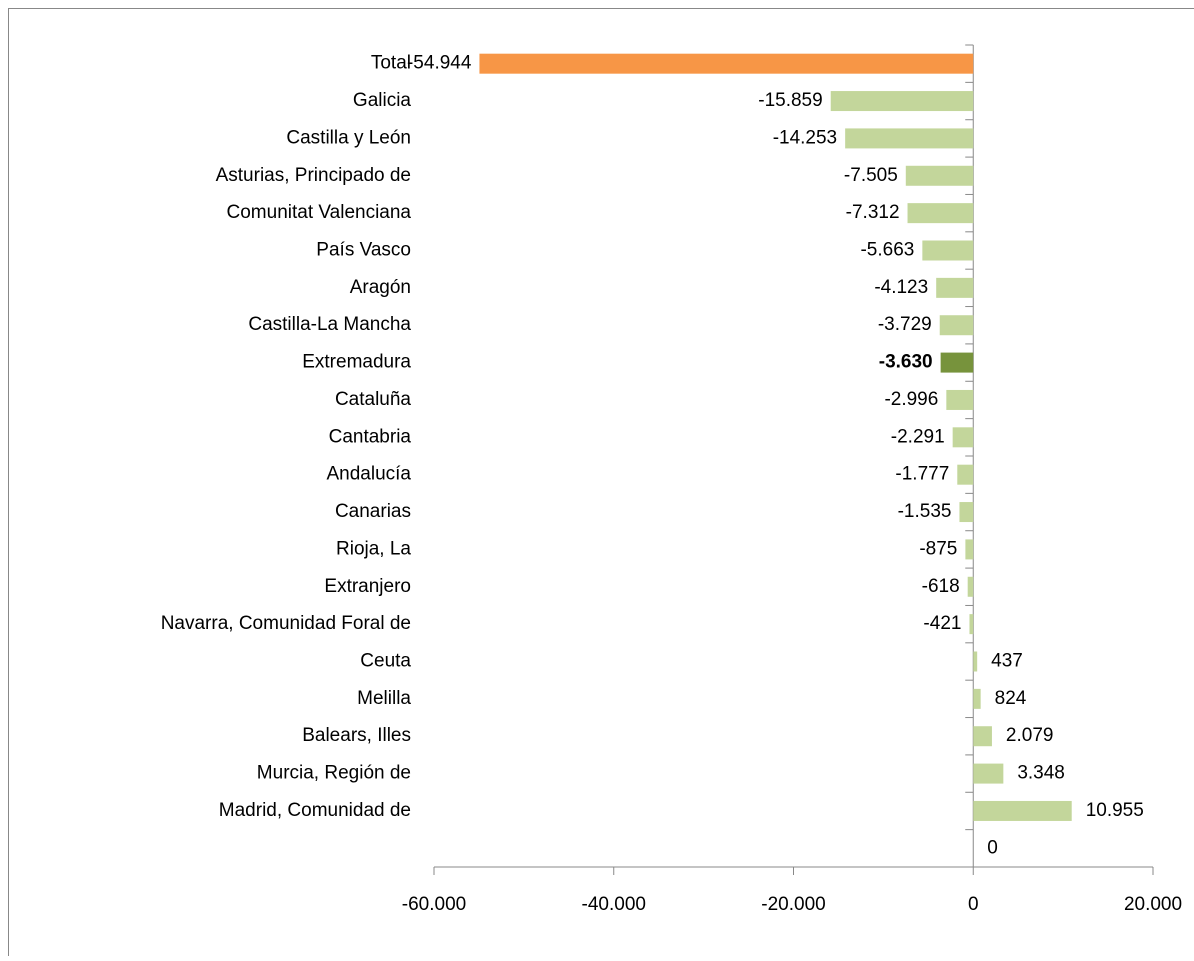  I want to click on category-label: Cantabria, so click(370, 436).